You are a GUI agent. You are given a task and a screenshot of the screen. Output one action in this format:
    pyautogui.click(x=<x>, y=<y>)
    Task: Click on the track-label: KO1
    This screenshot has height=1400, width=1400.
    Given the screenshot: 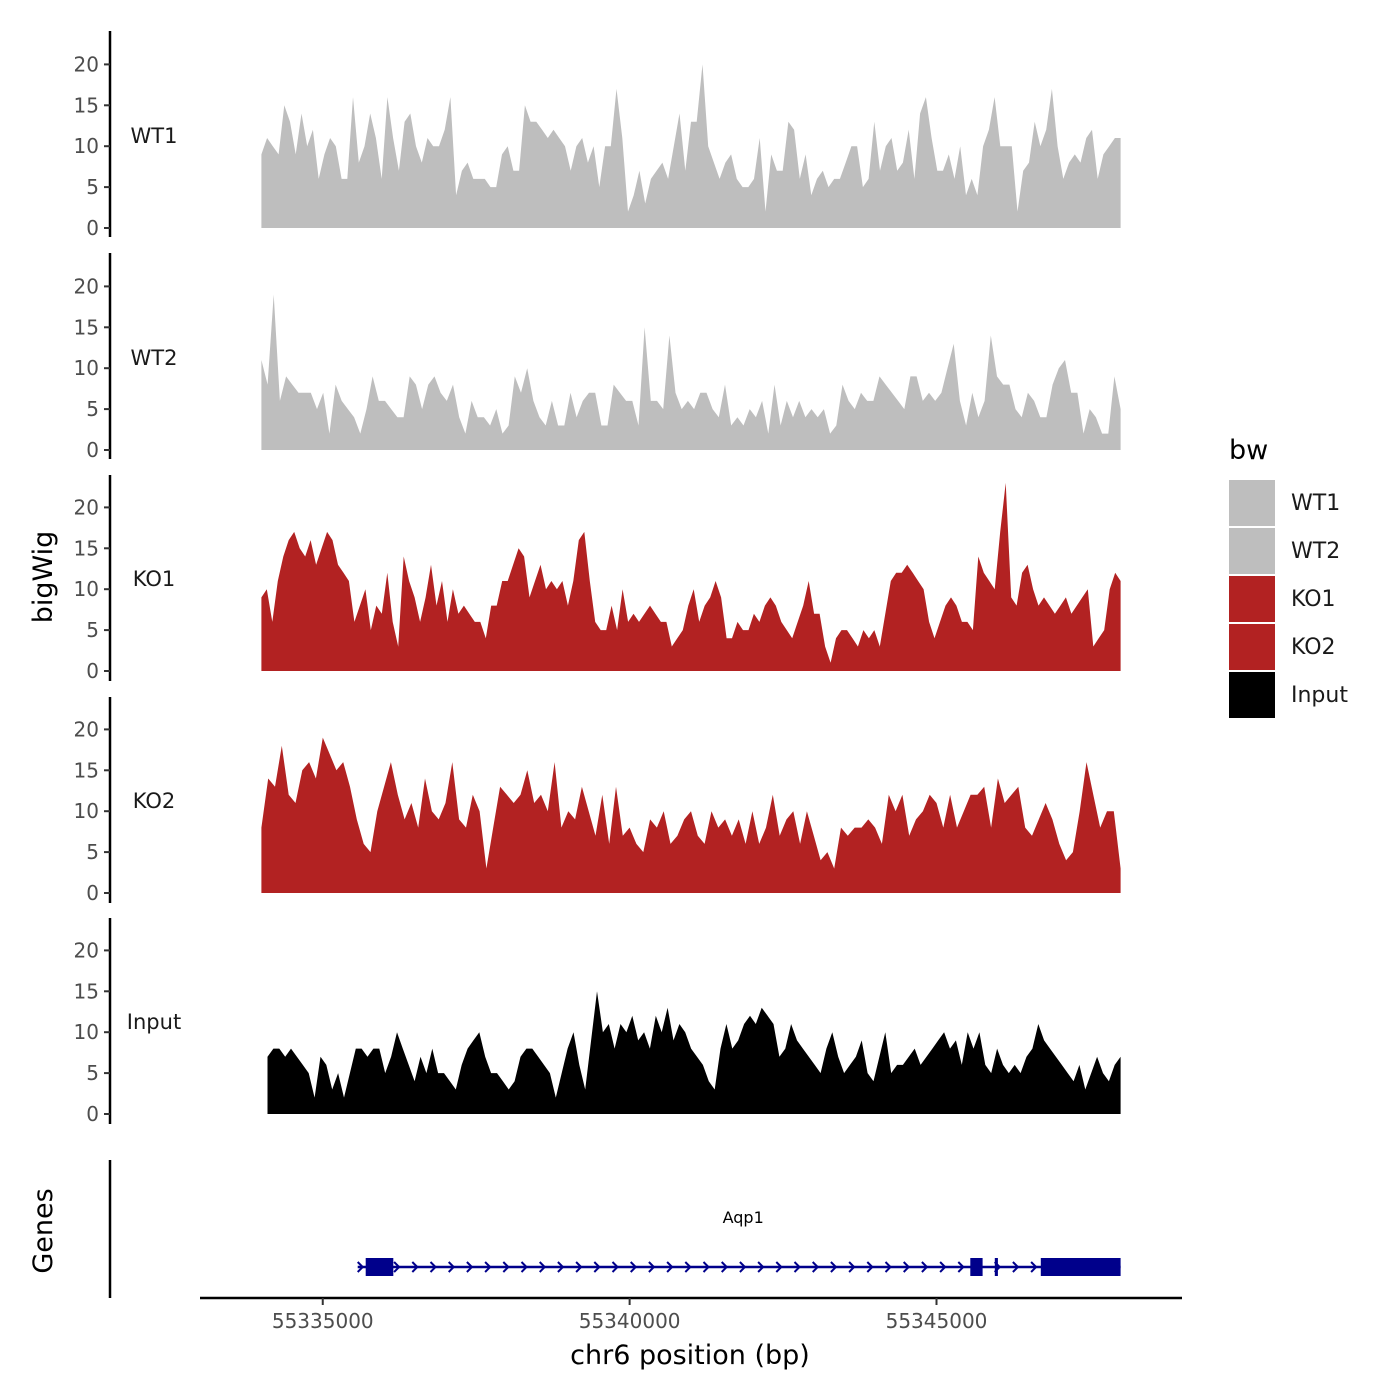 What is the action you would take?
    pyautogui.click(x=154, y=579)
    